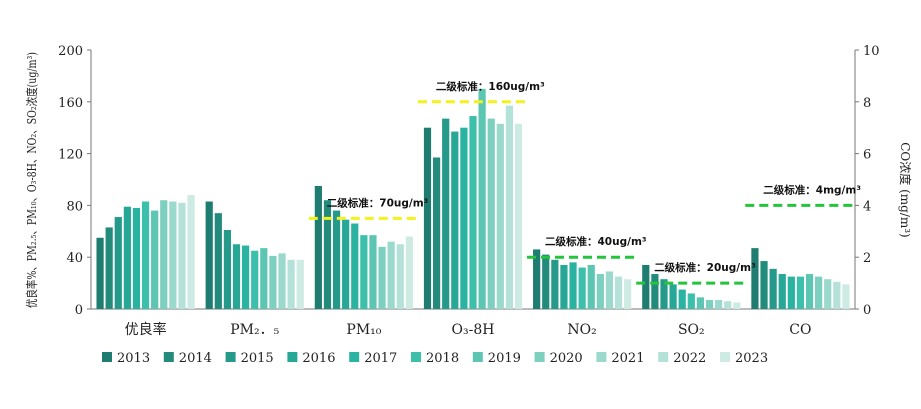 The width and height of the screenshot is (921, 409). I want to click on standard-label: 二级标准：70ug/m³, so click(378, 202).